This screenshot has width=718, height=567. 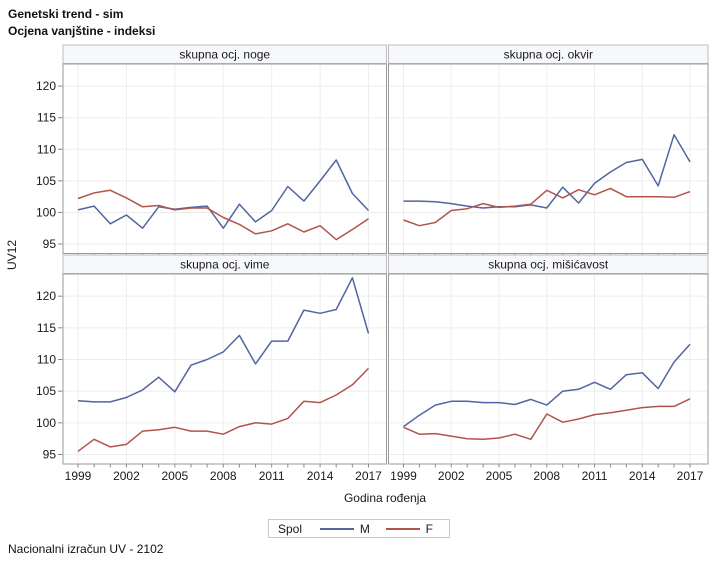 What do you see at coordinates (429, 528) in the screenshot?
I see `legend-label-f: F` at bounding box center [429, 528].